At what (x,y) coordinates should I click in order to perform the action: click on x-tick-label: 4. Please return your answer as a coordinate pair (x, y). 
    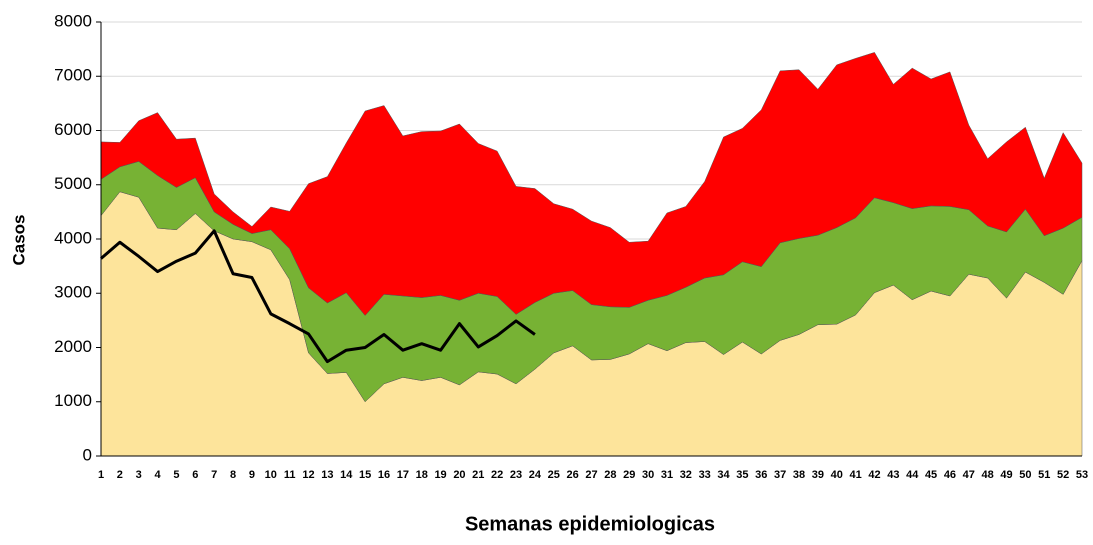
    Looking at the image, I should click on (158, 475).